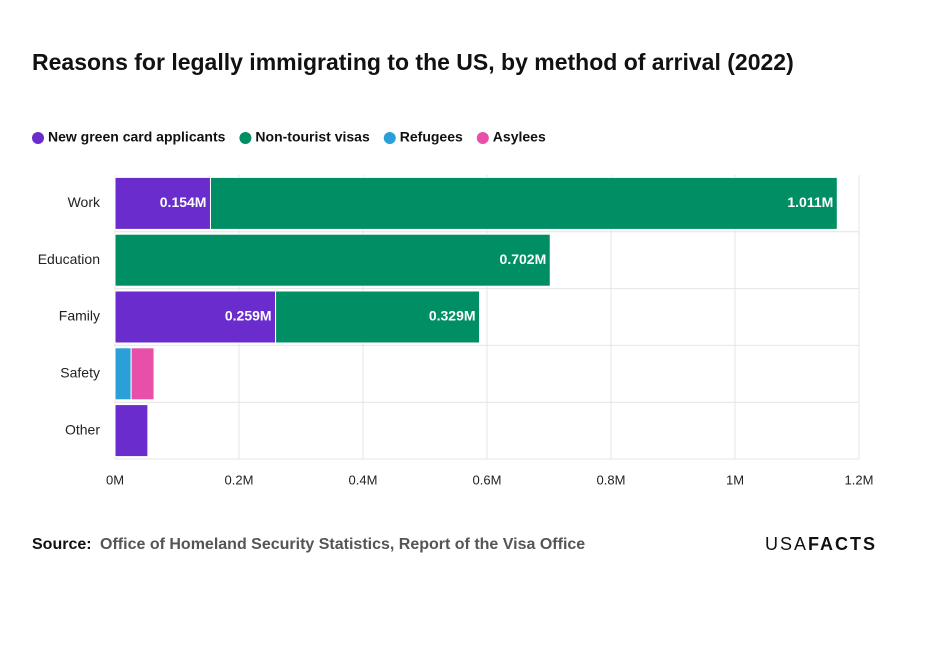  I want to click on y-tick-label: Work, so click(84, 202).